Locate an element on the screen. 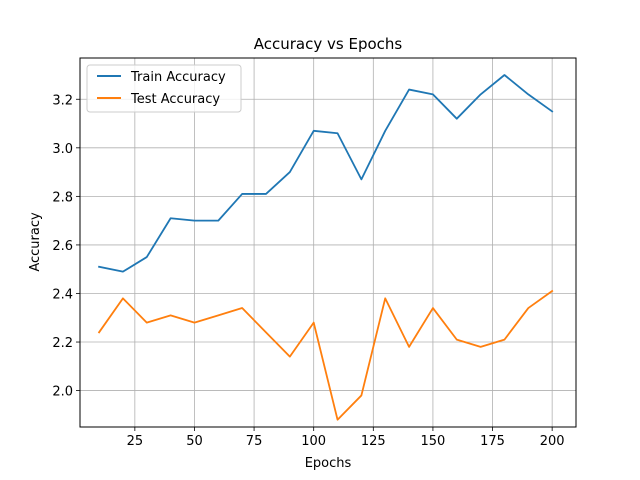 The width and height of the screenshot is (640, 480). x-tick-label: 25 is located at coordinates (135, 441).